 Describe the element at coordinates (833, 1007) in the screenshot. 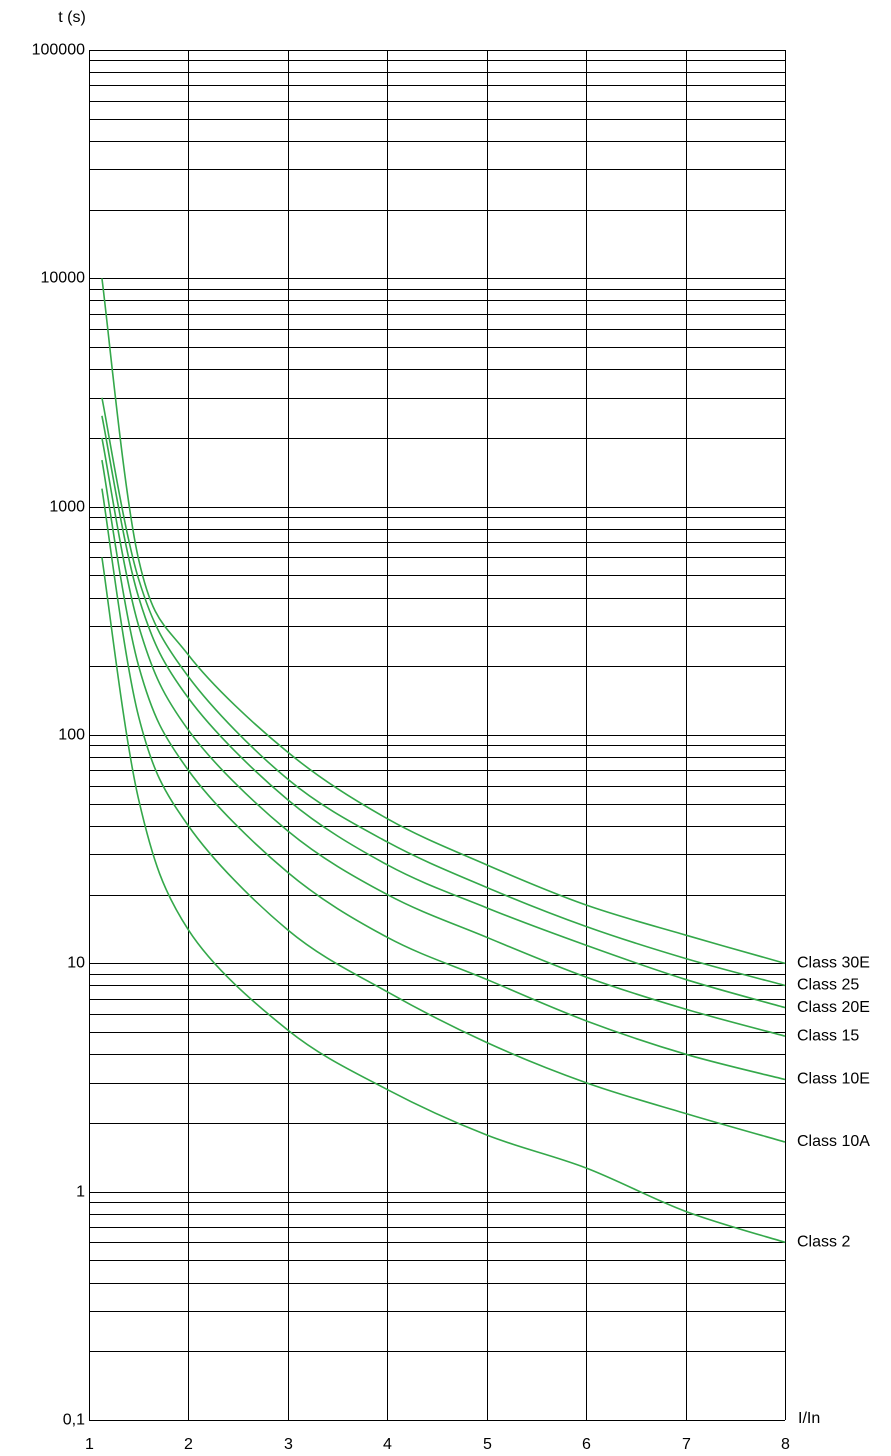

I see `series-label: Class 20E` at that location.